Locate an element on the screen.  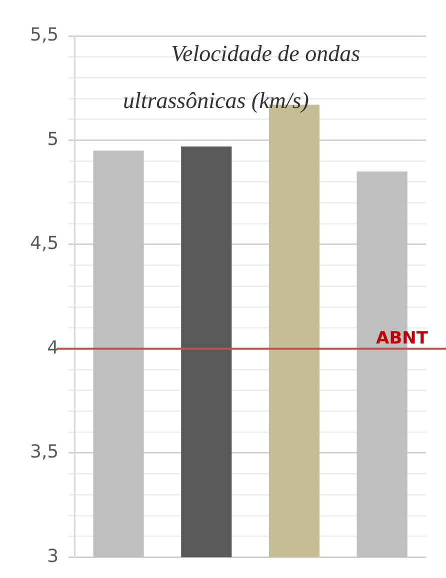
y-tick-label: 5,5 is located at coordinates (44, 35).